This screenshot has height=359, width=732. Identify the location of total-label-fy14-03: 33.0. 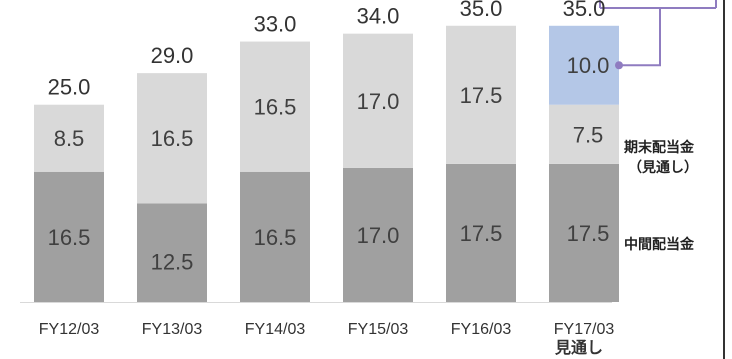
(275, 24).